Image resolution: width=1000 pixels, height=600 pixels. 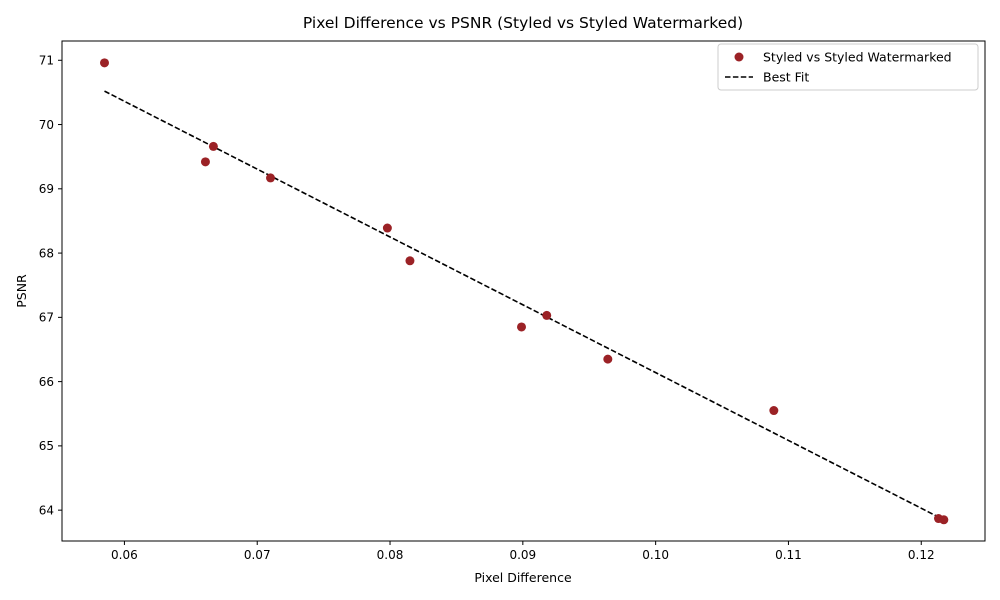 What do you see at coordinates (21, 291) in the screenshot?
I see `y-axis-label: PSNR` at bounding box center [21, 291].